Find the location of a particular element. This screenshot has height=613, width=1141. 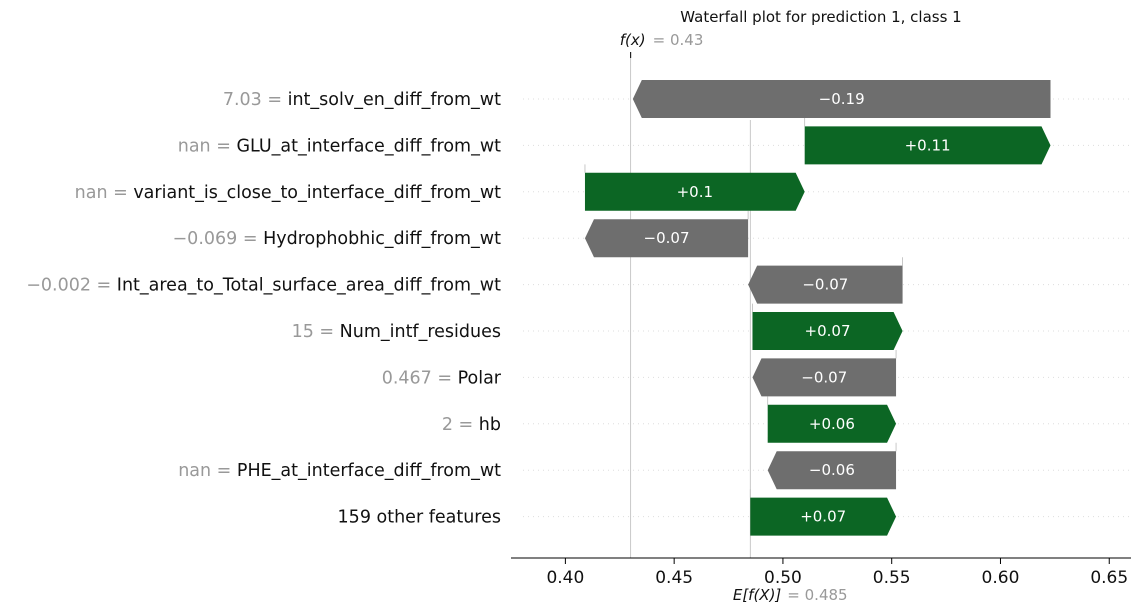

feature-name: 159 other features is located at coordinates (419, 518).